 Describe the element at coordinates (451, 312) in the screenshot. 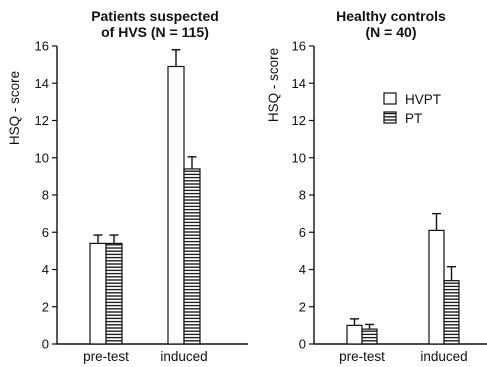

I see `right-bar-pt-induced` at that location.